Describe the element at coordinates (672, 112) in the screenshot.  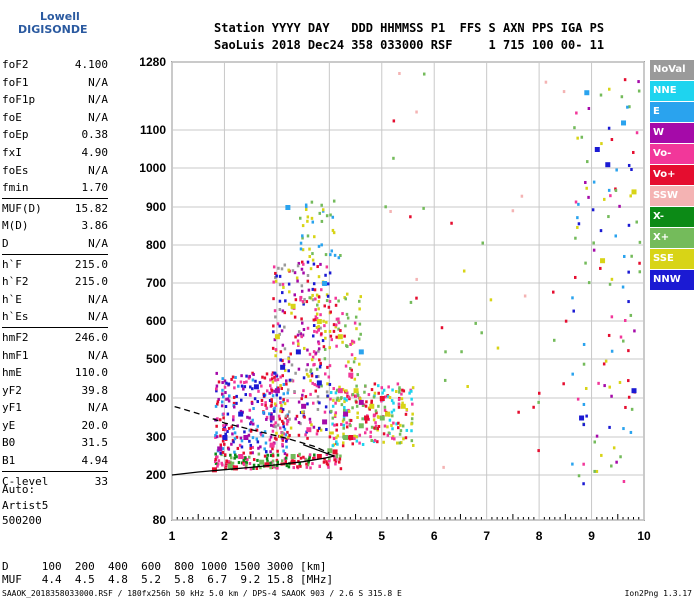
I see `legend-item-e: E` at that location.